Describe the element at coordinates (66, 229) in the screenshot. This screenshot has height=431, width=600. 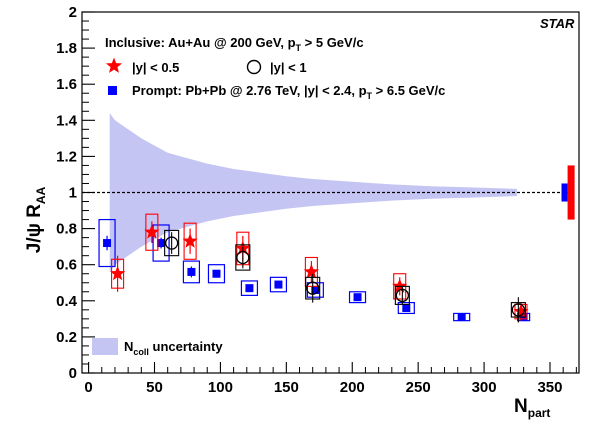
I see `y-tick-label: 0.8` at that location.